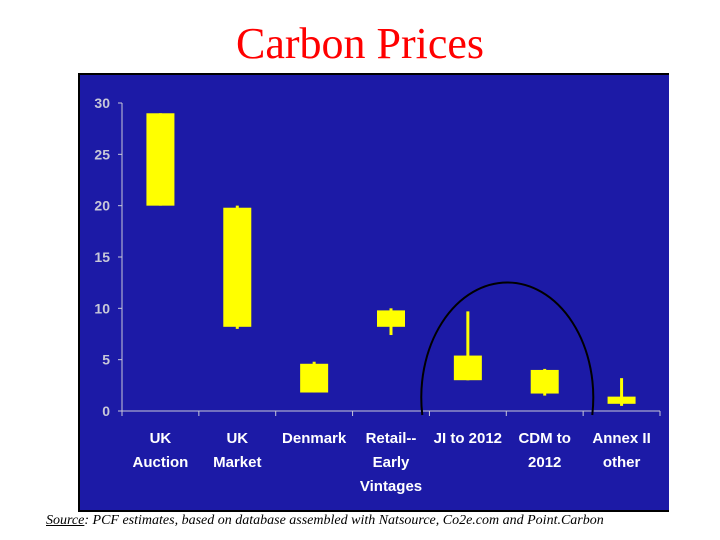  I want to click on y-tick-label: 5, so click(106, 360).